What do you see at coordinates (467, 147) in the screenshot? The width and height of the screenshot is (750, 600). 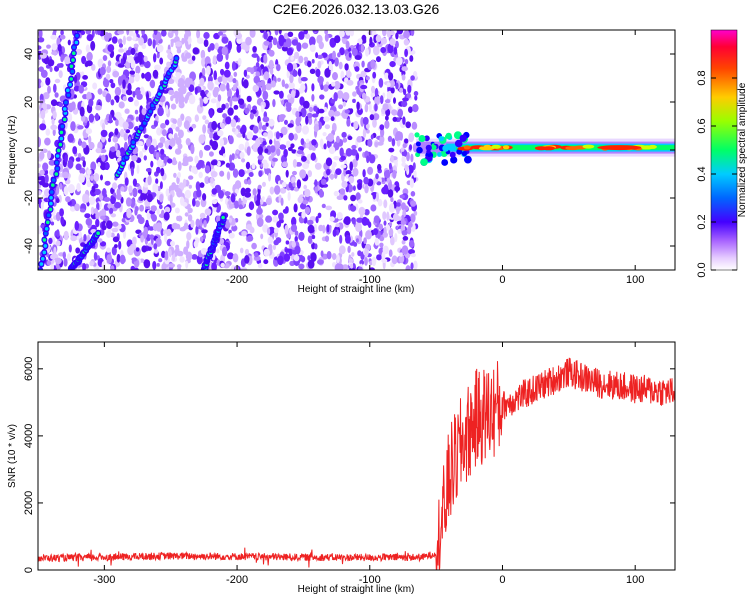 I see `signal-hot-cell` at bounding box center [467, 147].